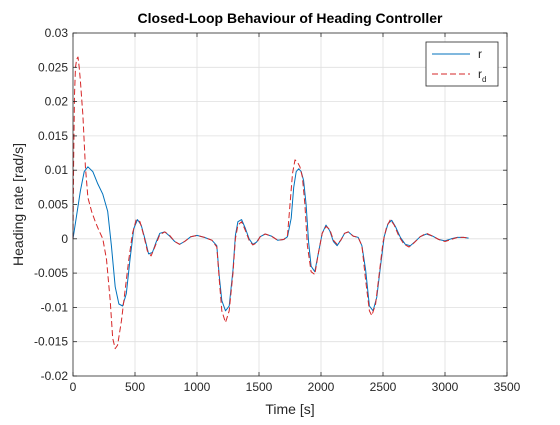  What do you see at coordinates (507, 387) in the screenshot?
I see `x-tick-label: 3500` at bounding box center [507, 387].